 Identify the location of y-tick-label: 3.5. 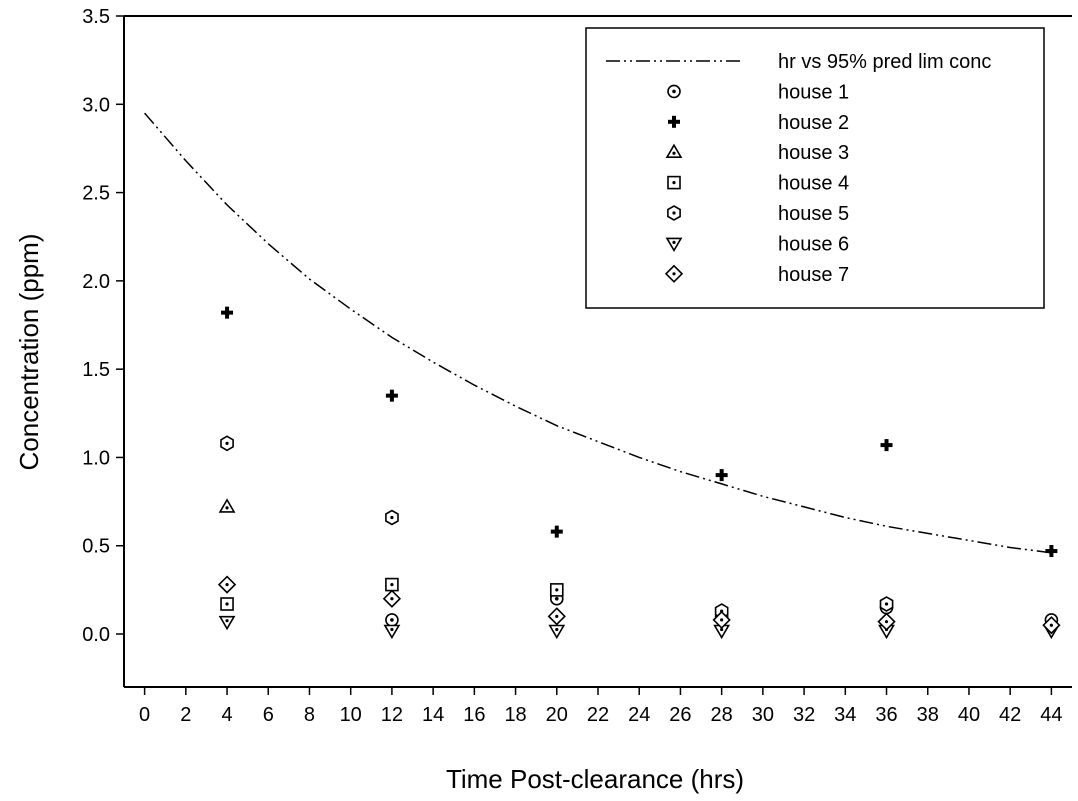
(96, 17).